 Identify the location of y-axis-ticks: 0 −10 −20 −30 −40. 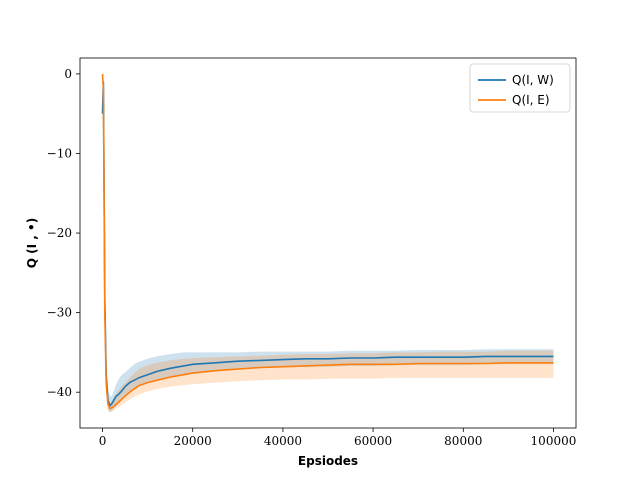
(63, 233).